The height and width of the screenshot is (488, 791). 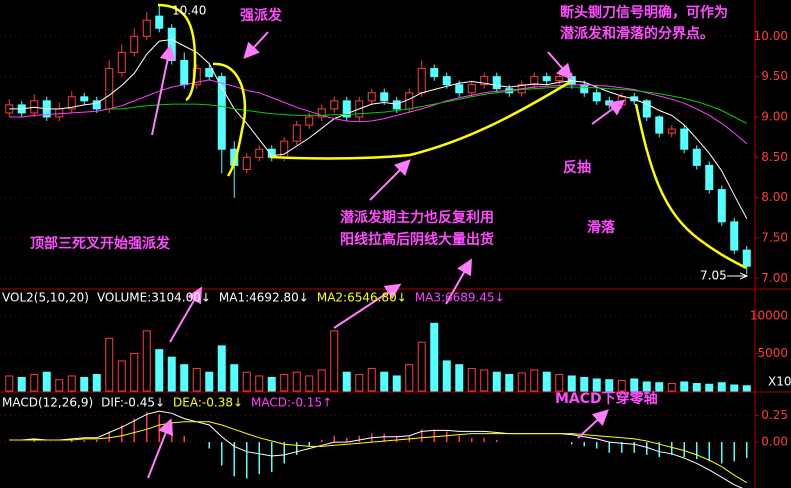 I want to click on annotation: 强派发, so click(x=261, y=15).